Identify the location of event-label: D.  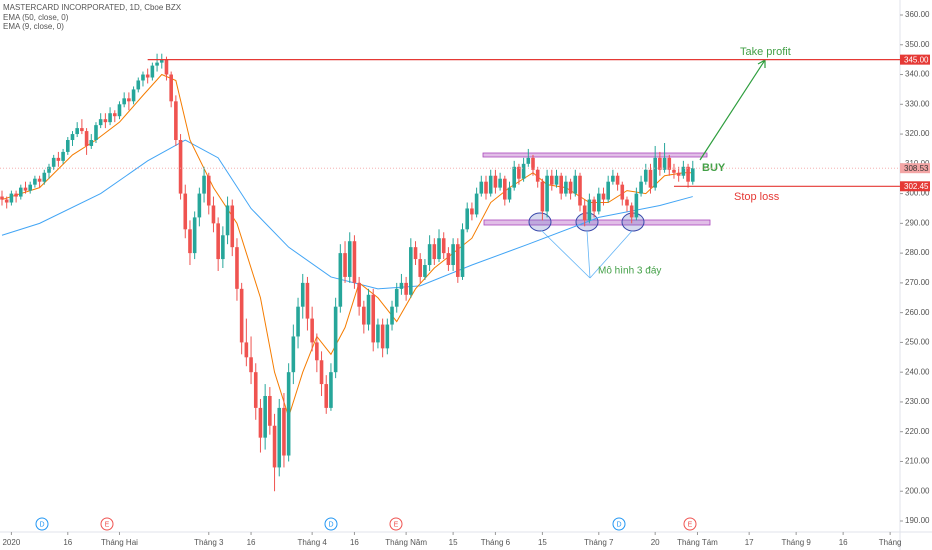
(618, 524).